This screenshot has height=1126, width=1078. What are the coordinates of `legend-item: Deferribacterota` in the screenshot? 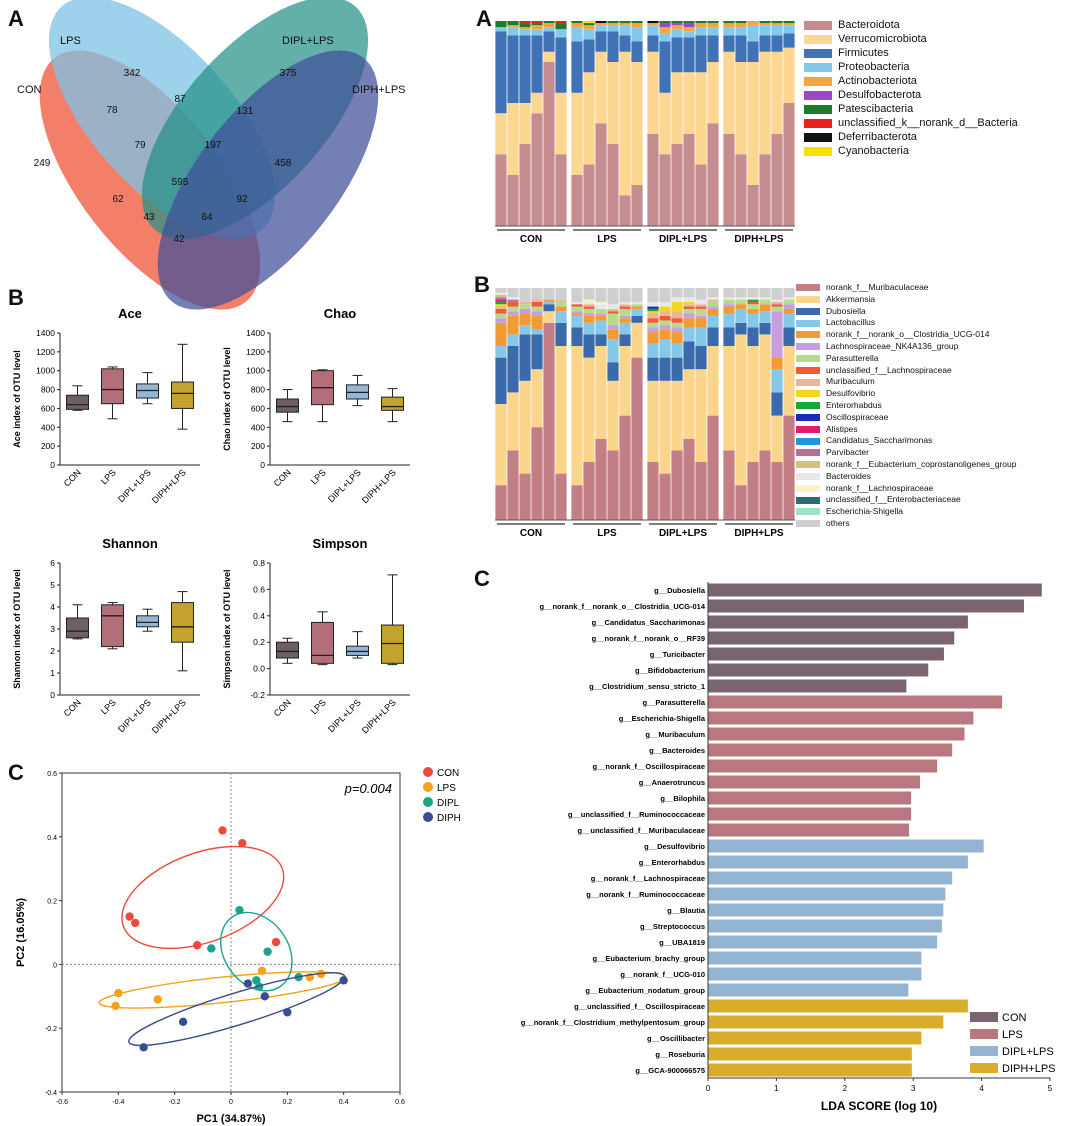 It's located at (911, 137).